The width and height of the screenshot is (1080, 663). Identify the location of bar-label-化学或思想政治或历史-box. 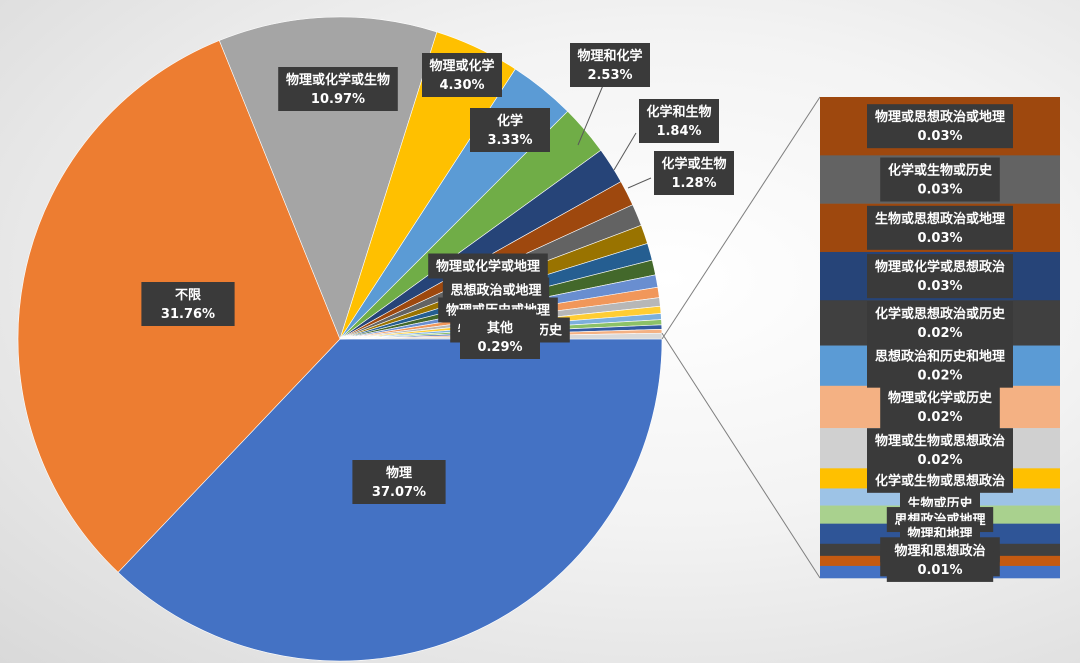
(940, 322).